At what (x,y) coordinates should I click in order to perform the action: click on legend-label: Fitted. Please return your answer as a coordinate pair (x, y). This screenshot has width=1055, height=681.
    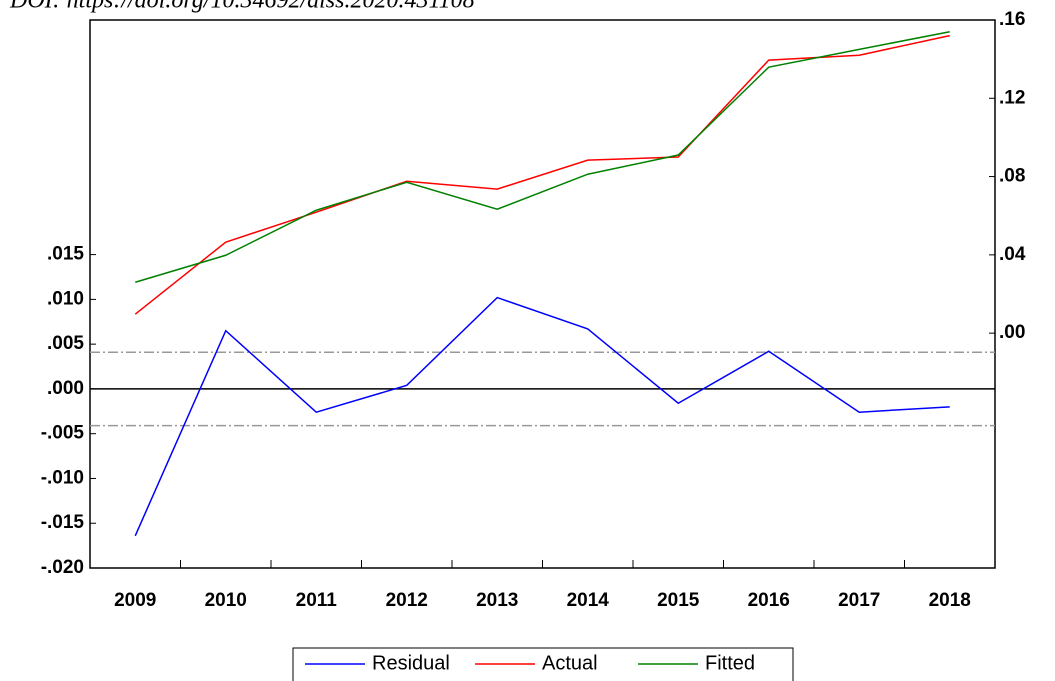
    Looking at the image, I should click on (730, 663).